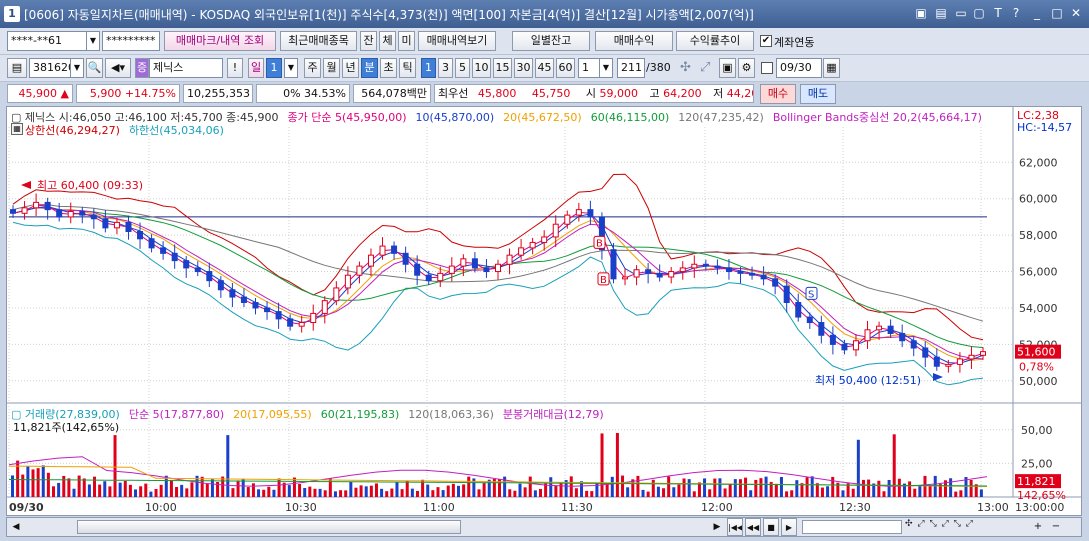 This screenshot has width=1089, height=541. I want to click on password-input: *********, so click(131, 41).